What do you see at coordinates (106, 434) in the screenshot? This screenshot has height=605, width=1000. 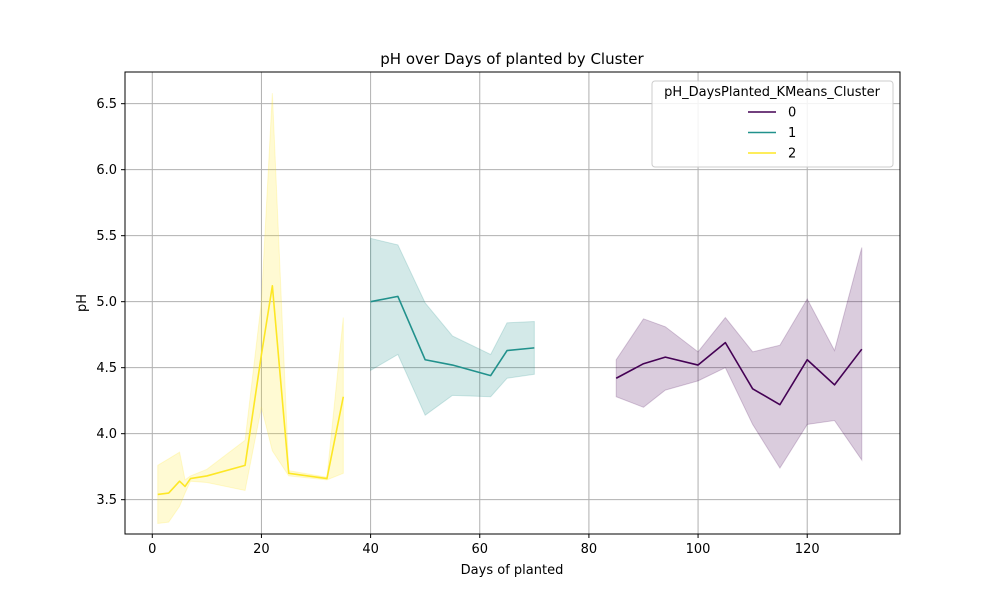 I see `y-tick-label: 4.0` at bounding box center [106, 434].